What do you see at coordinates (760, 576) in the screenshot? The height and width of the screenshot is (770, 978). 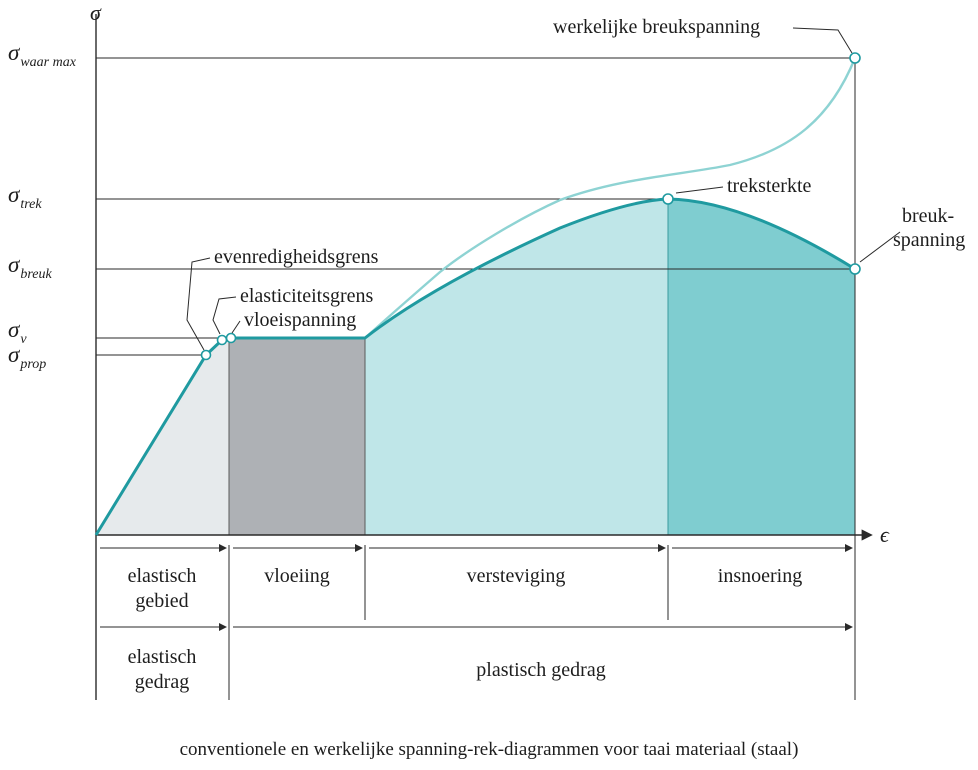 I see `region-insnoering: insnoering` at bounding box center [760, 576].